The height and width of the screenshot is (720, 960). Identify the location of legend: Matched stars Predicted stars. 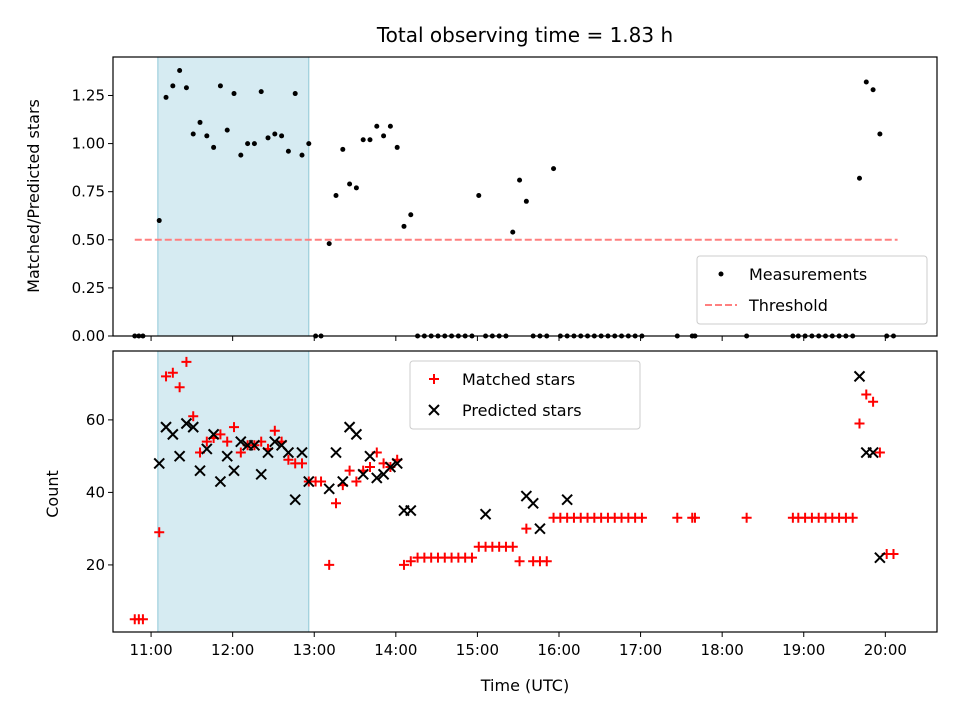
(525, 395).